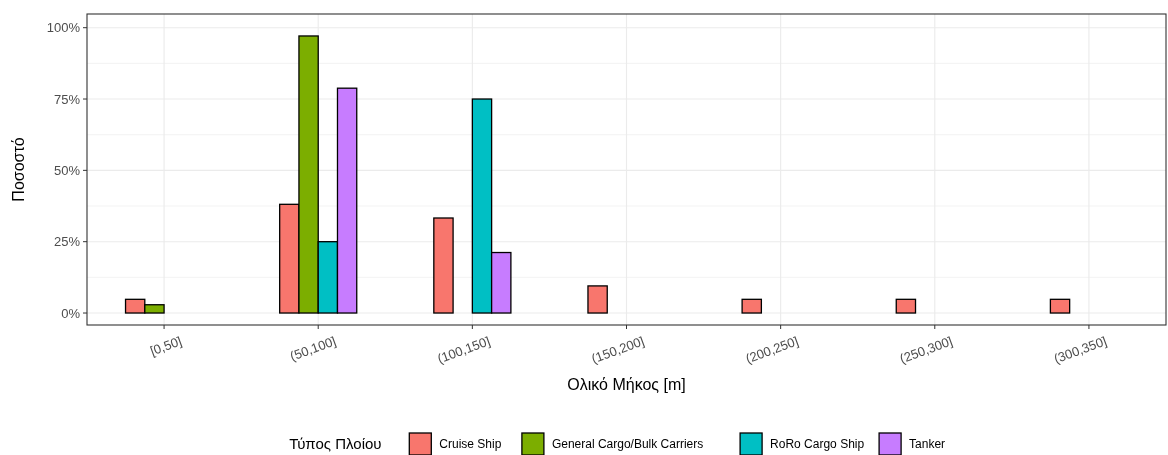  Describe the element at coordinates (18, 169) in the screenshot. I see `y-axis-title: Ποσοστό` at that location.